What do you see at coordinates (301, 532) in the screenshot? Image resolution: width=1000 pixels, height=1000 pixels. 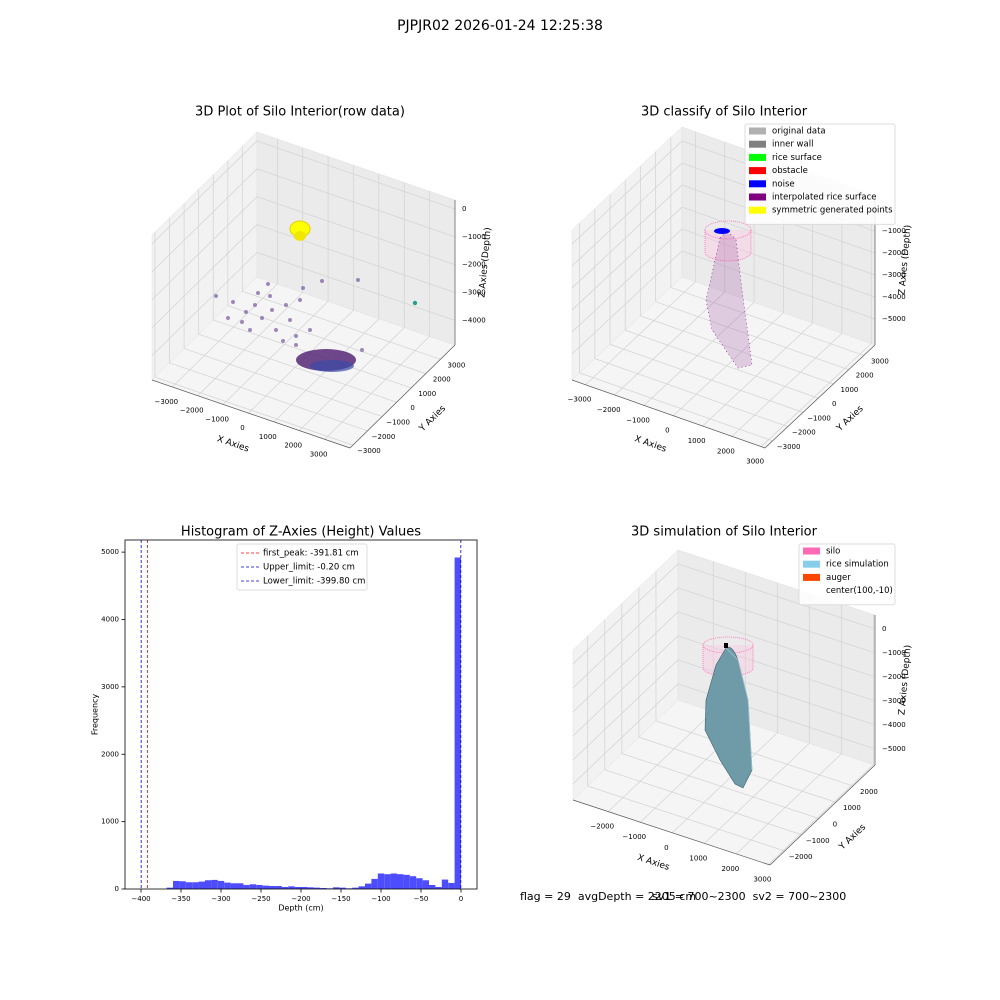 I see `axes-title: Histogram of Z-Axies (Height) Values` at bounding box center [301, 532].